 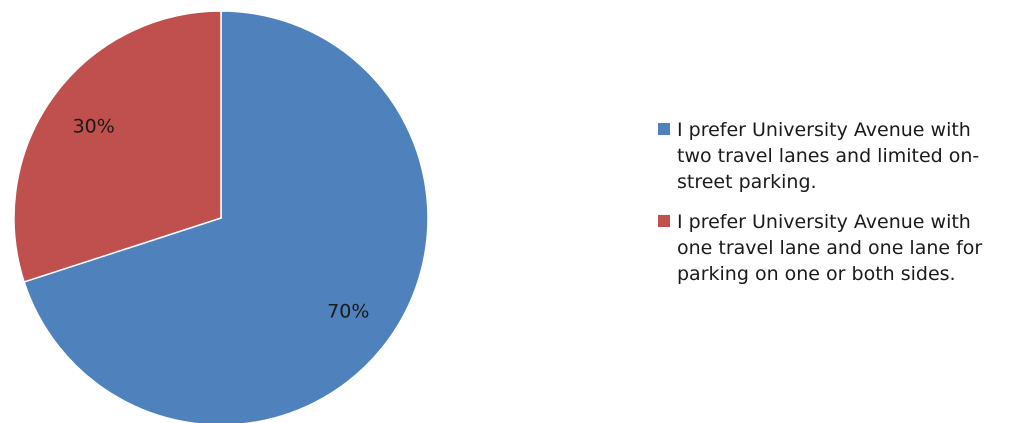 I want to click on legend-label-one-lane-line-2: one travel lane and one lane for, so click(x=830, y=248).